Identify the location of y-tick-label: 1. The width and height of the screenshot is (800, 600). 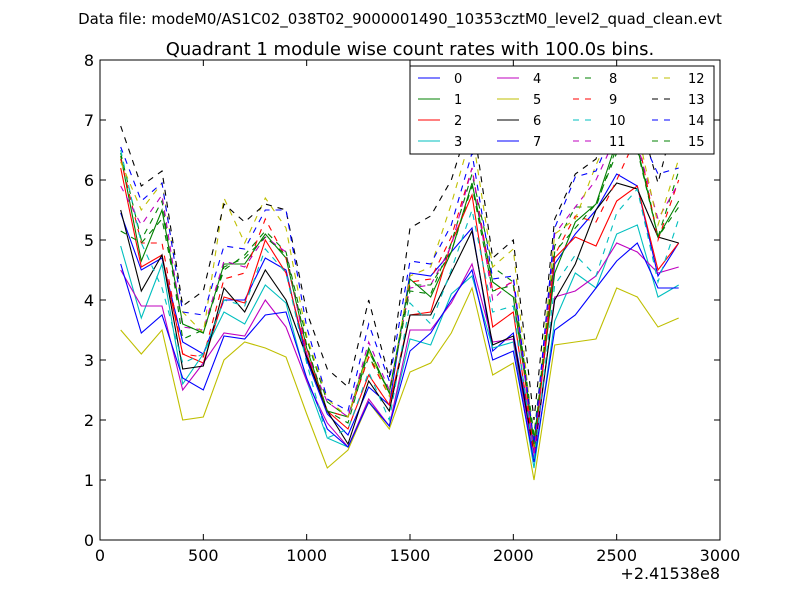
(89, 480).